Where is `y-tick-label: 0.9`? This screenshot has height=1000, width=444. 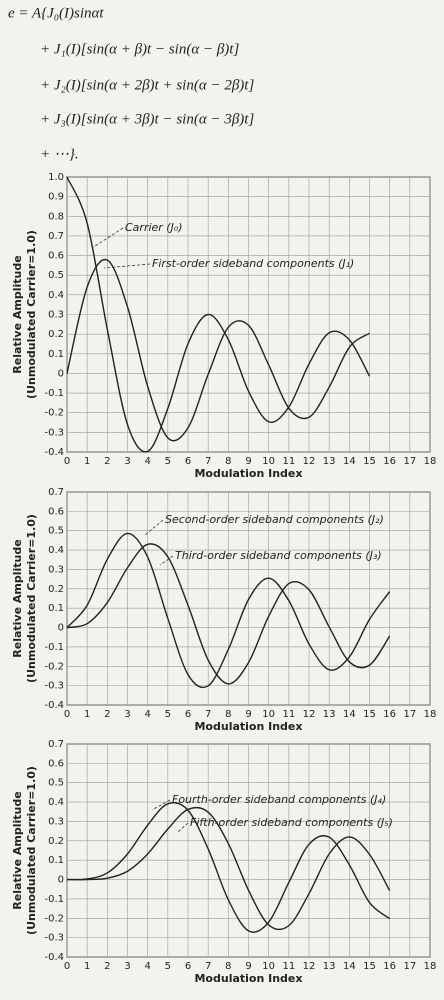
y-tick-label: 0.9 is located at coordinates (56, 197).